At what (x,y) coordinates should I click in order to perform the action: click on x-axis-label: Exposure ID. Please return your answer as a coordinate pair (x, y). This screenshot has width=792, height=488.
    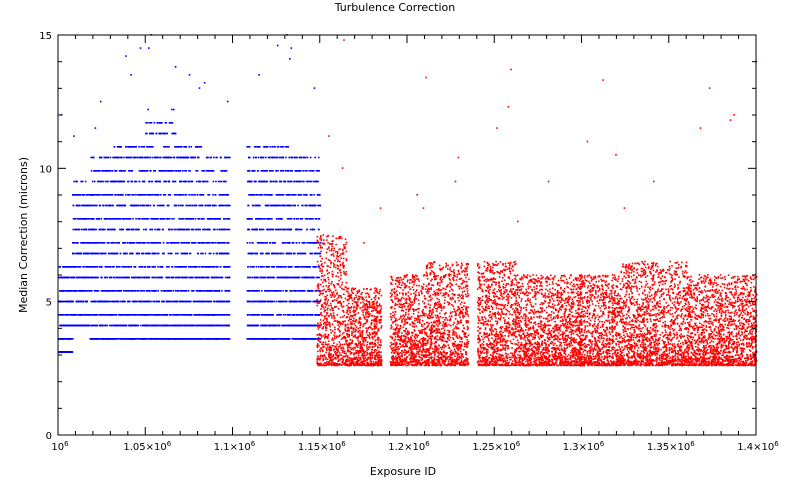
    Looking at the image, I should click on (403, 471).